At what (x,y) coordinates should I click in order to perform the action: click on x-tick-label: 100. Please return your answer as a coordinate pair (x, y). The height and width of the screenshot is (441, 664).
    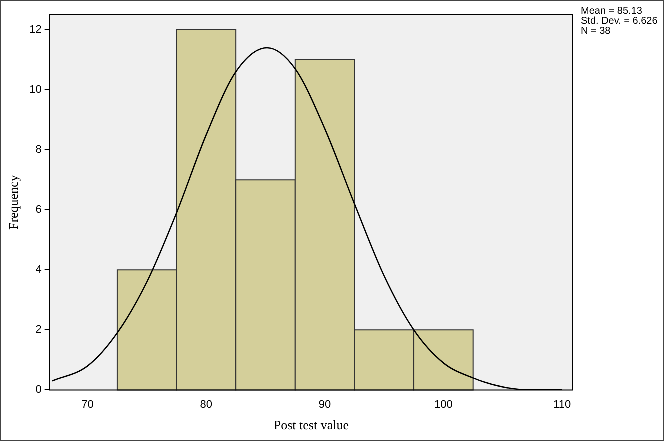
    Looking at the image, I should click on (443, 404).